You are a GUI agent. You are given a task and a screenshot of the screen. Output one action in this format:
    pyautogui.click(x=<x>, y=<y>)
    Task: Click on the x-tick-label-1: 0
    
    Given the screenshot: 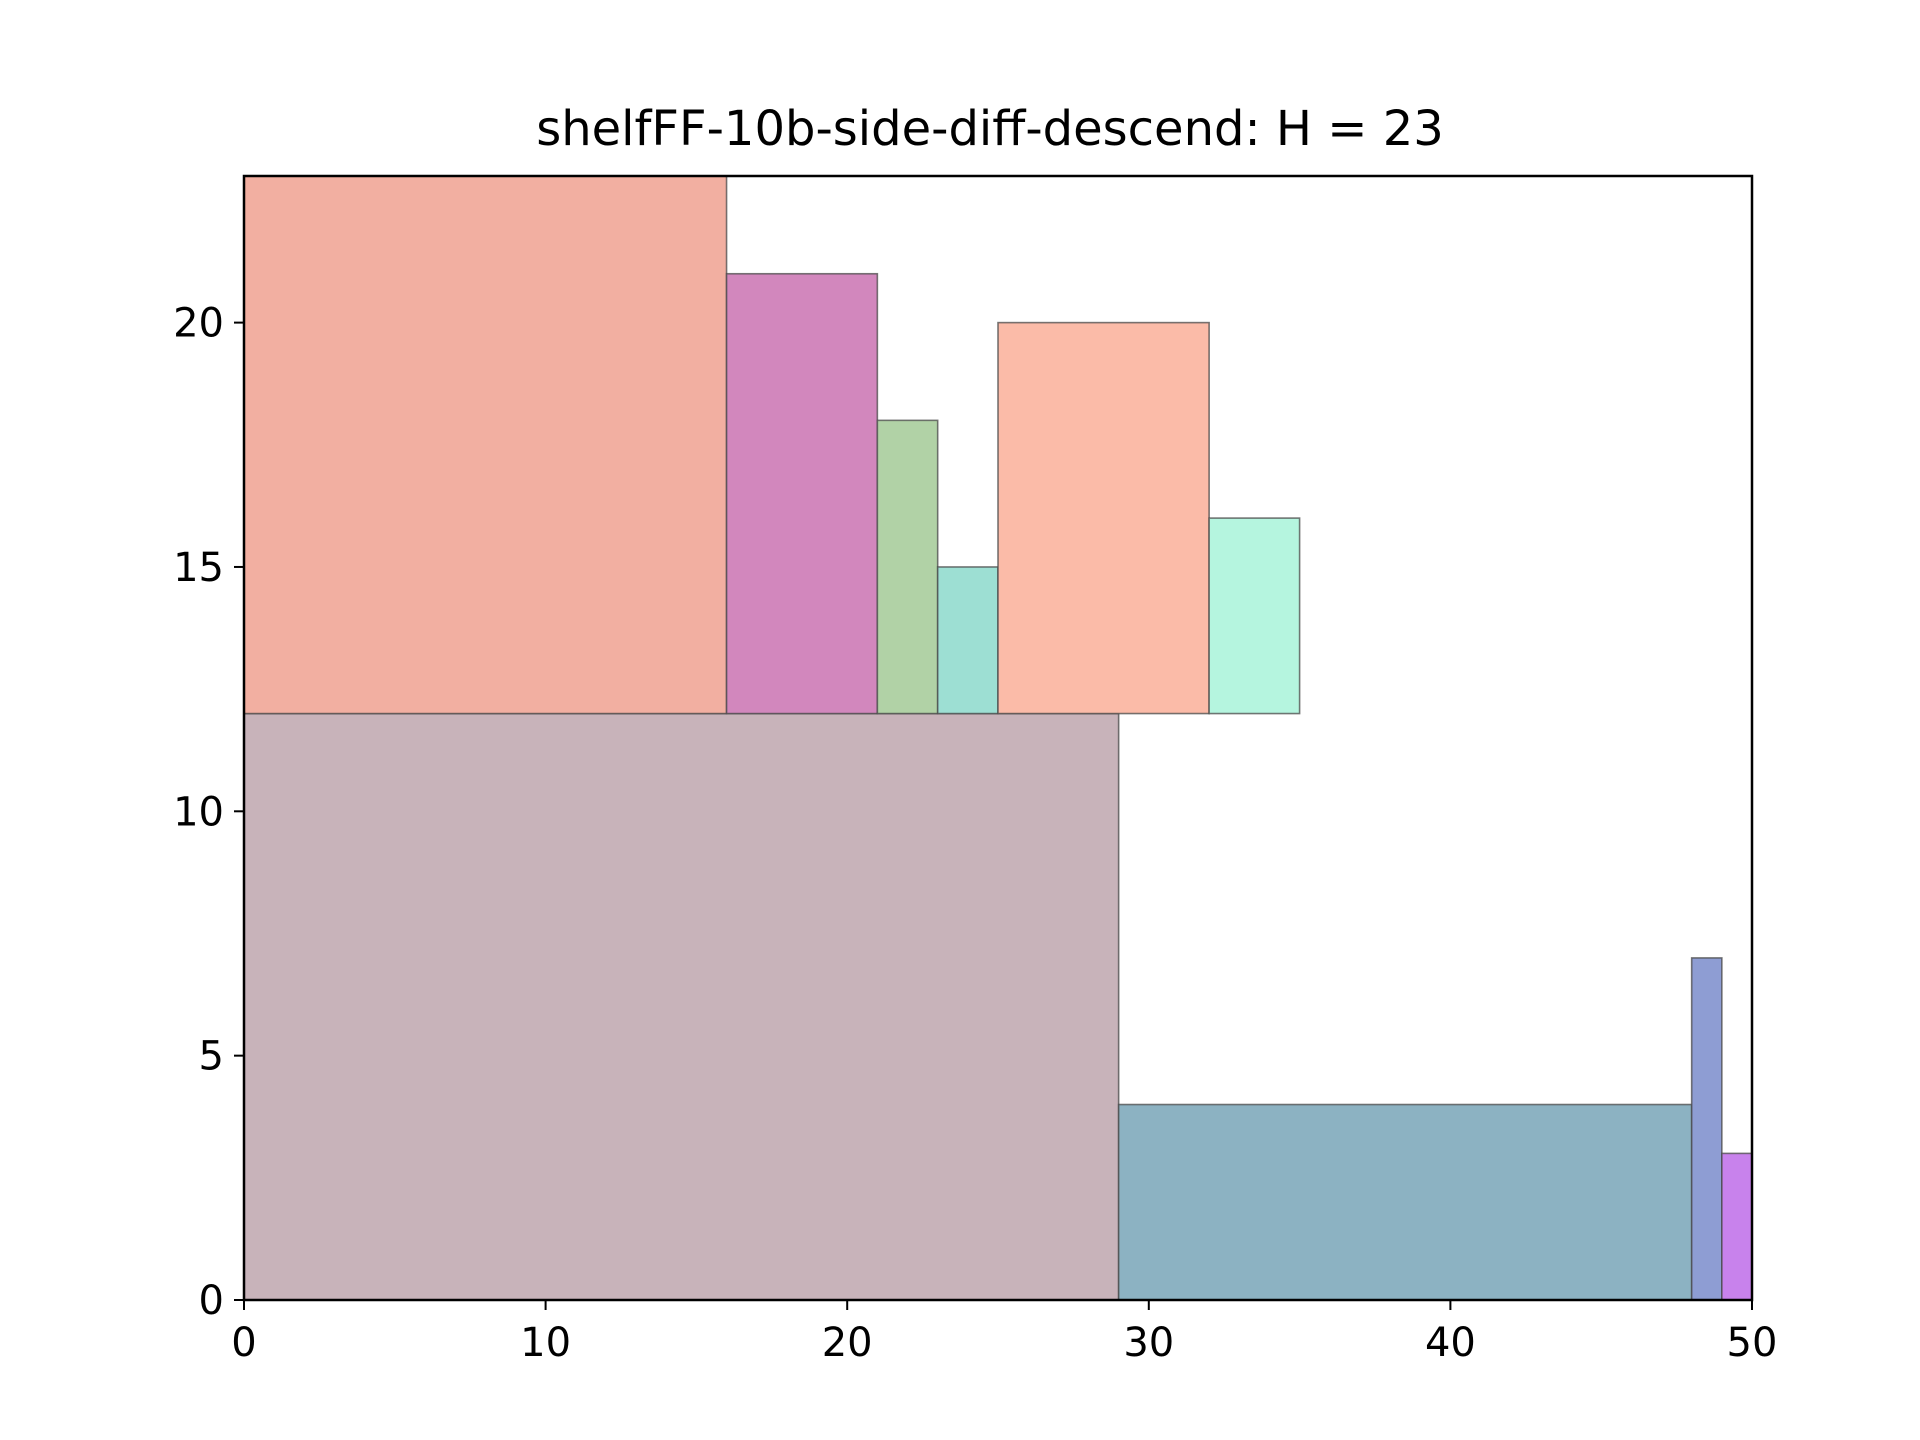 What is the action you would take?
    pyautogui.click(x=243, y=1343)
    